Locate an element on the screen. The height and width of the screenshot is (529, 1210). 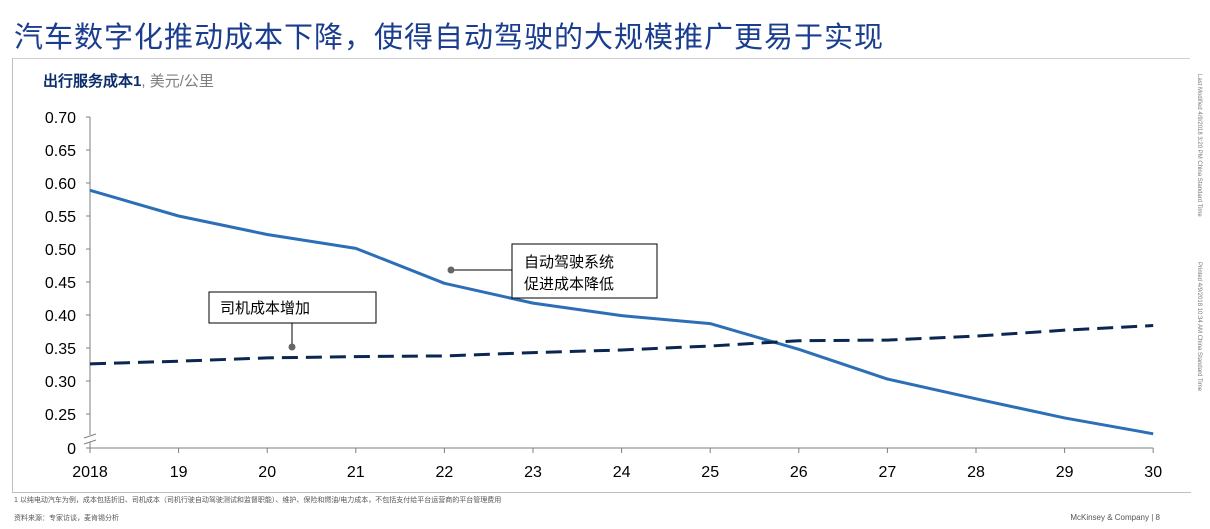
x-tick-label: 23 is located at coordinates (533, 472).